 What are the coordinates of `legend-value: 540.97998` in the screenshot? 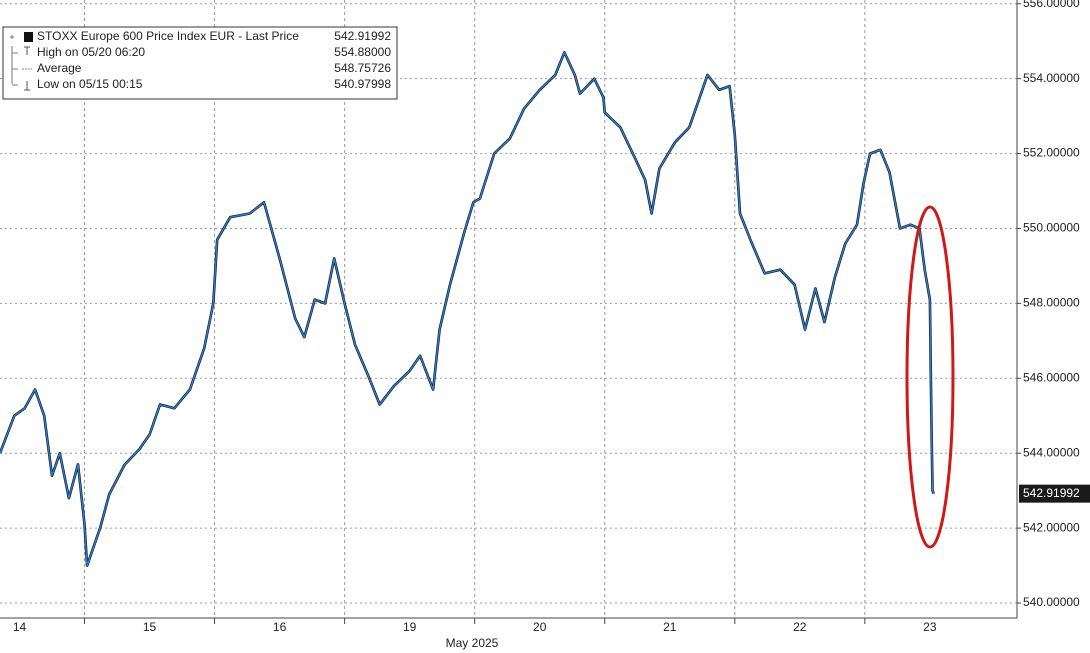 It's located at (362, 84).